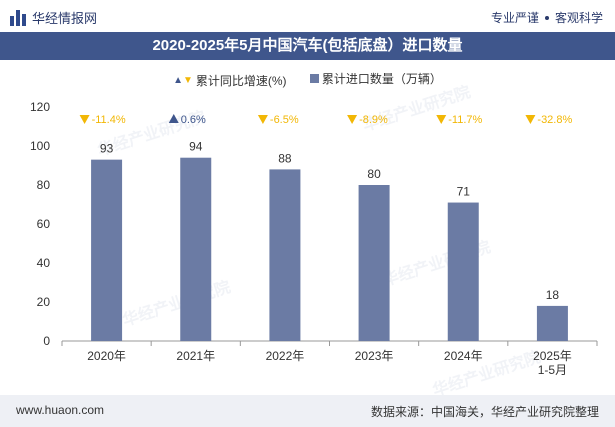 This screenshot has width=615, height=427. I want to click on legend-item-growth: ▲ ▼ 累计同比增速(%), so click(229, 80).